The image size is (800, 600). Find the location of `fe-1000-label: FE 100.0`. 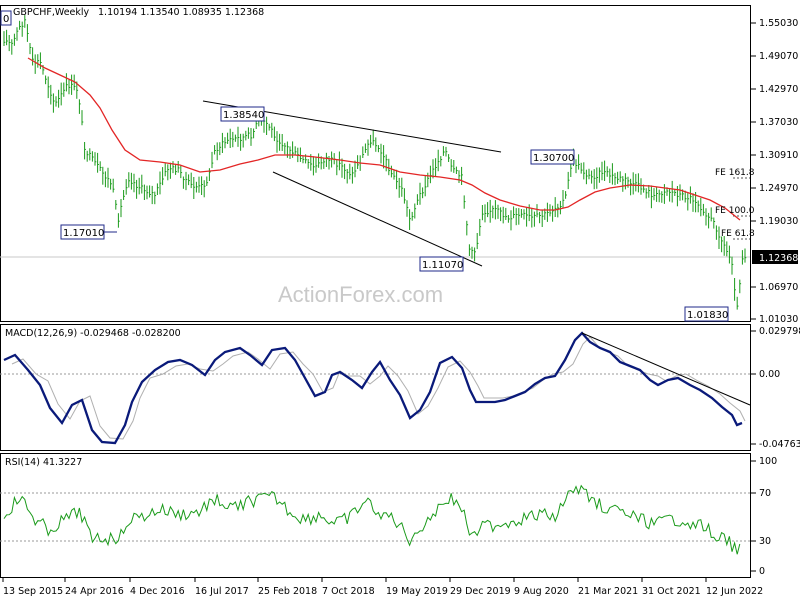

fe-1000-label: FE 100.0 is located at coordinates (735, 211).